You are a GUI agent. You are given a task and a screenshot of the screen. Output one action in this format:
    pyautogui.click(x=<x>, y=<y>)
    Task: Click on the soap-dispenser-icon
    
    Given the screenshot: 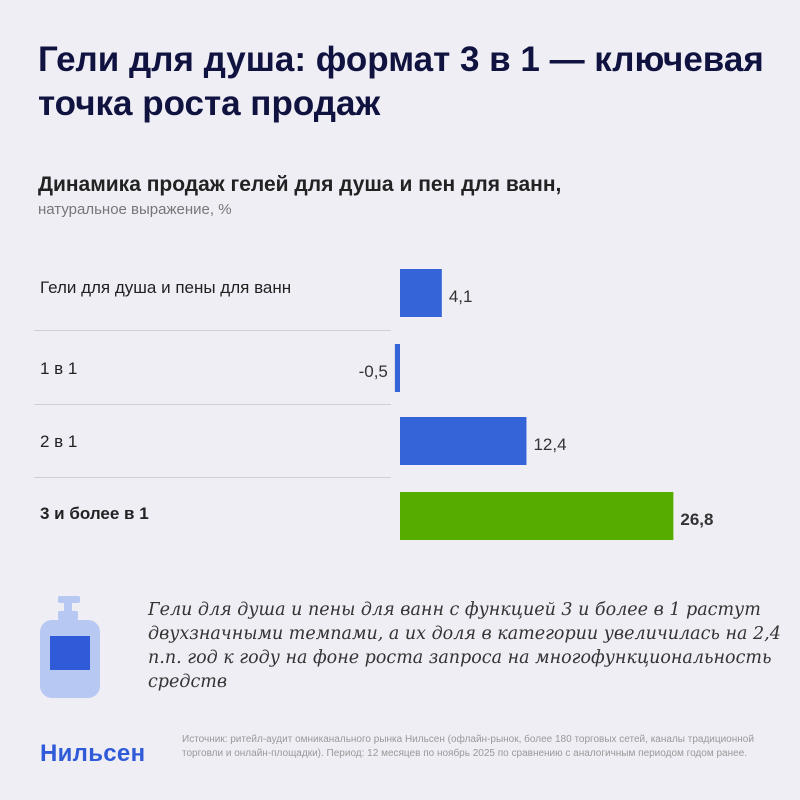 What is the action you would take?
    pyautogui.click(x=70, y=647)
    